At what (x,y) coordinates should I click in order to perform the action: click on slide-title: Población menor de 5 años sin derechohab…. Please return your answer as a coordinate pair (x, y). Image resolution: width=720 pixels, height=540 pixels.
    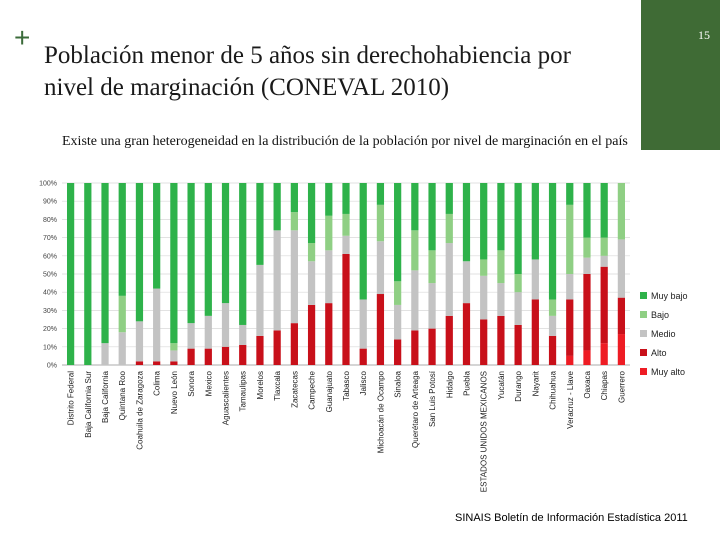
    Looking at the image, I should click on (307, 71).